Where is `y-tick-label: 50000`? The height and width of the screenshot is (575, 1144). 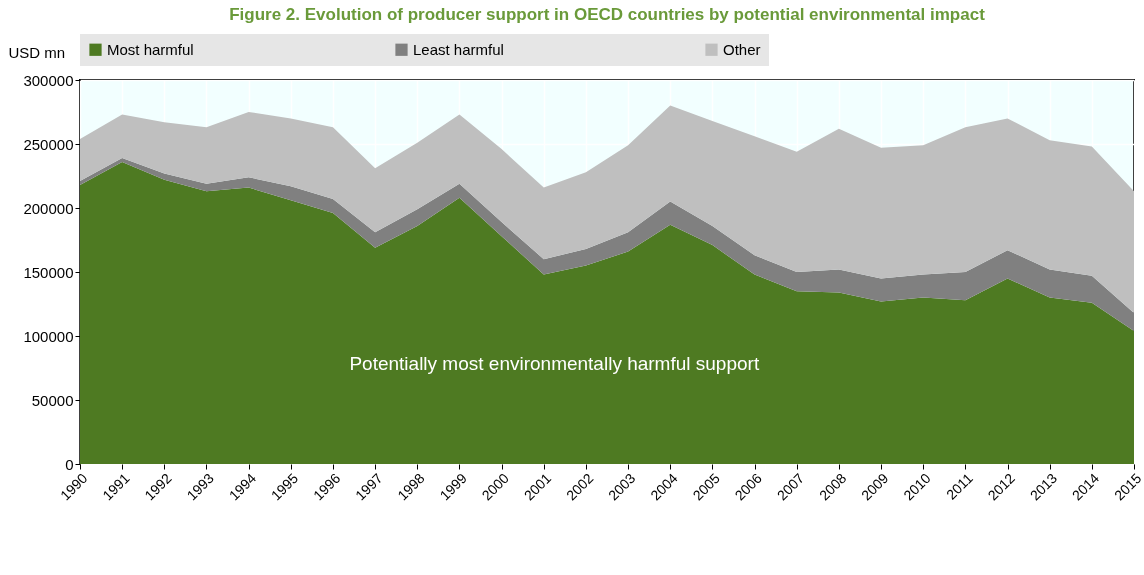 y-tick-label: 50000 is located at coordinates (52, 400).